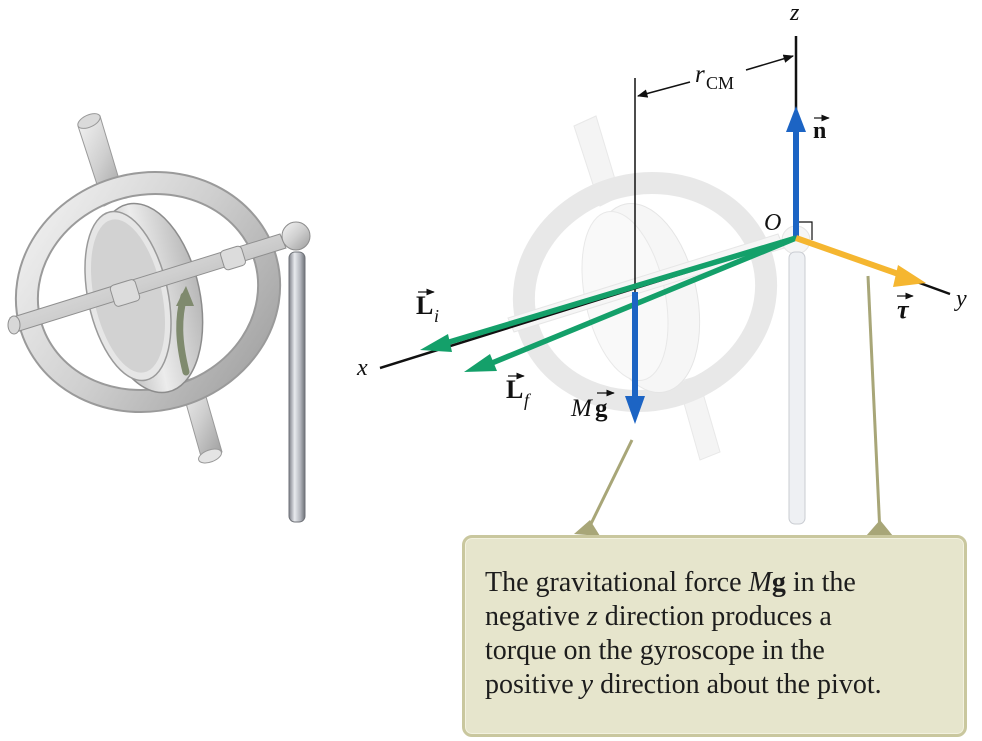  I want to click on caption-line-4: positive y direction about the pivot., so click(683, 684).